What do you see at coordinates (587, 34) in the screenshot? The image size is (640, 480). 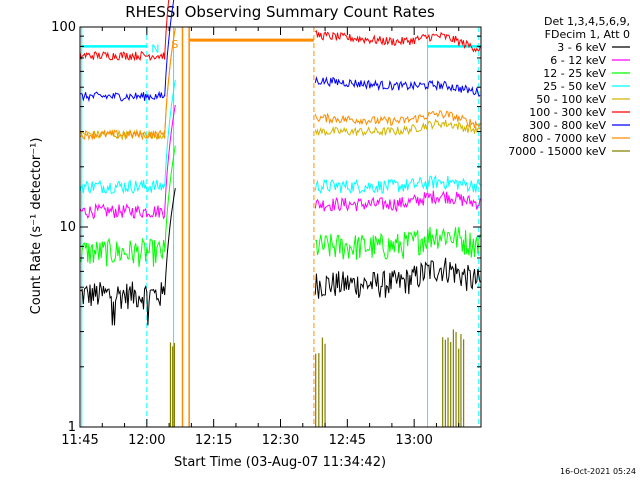 I see `legend-header-line2: FDecim 1, Att 0` at bounding box center [587, 34].